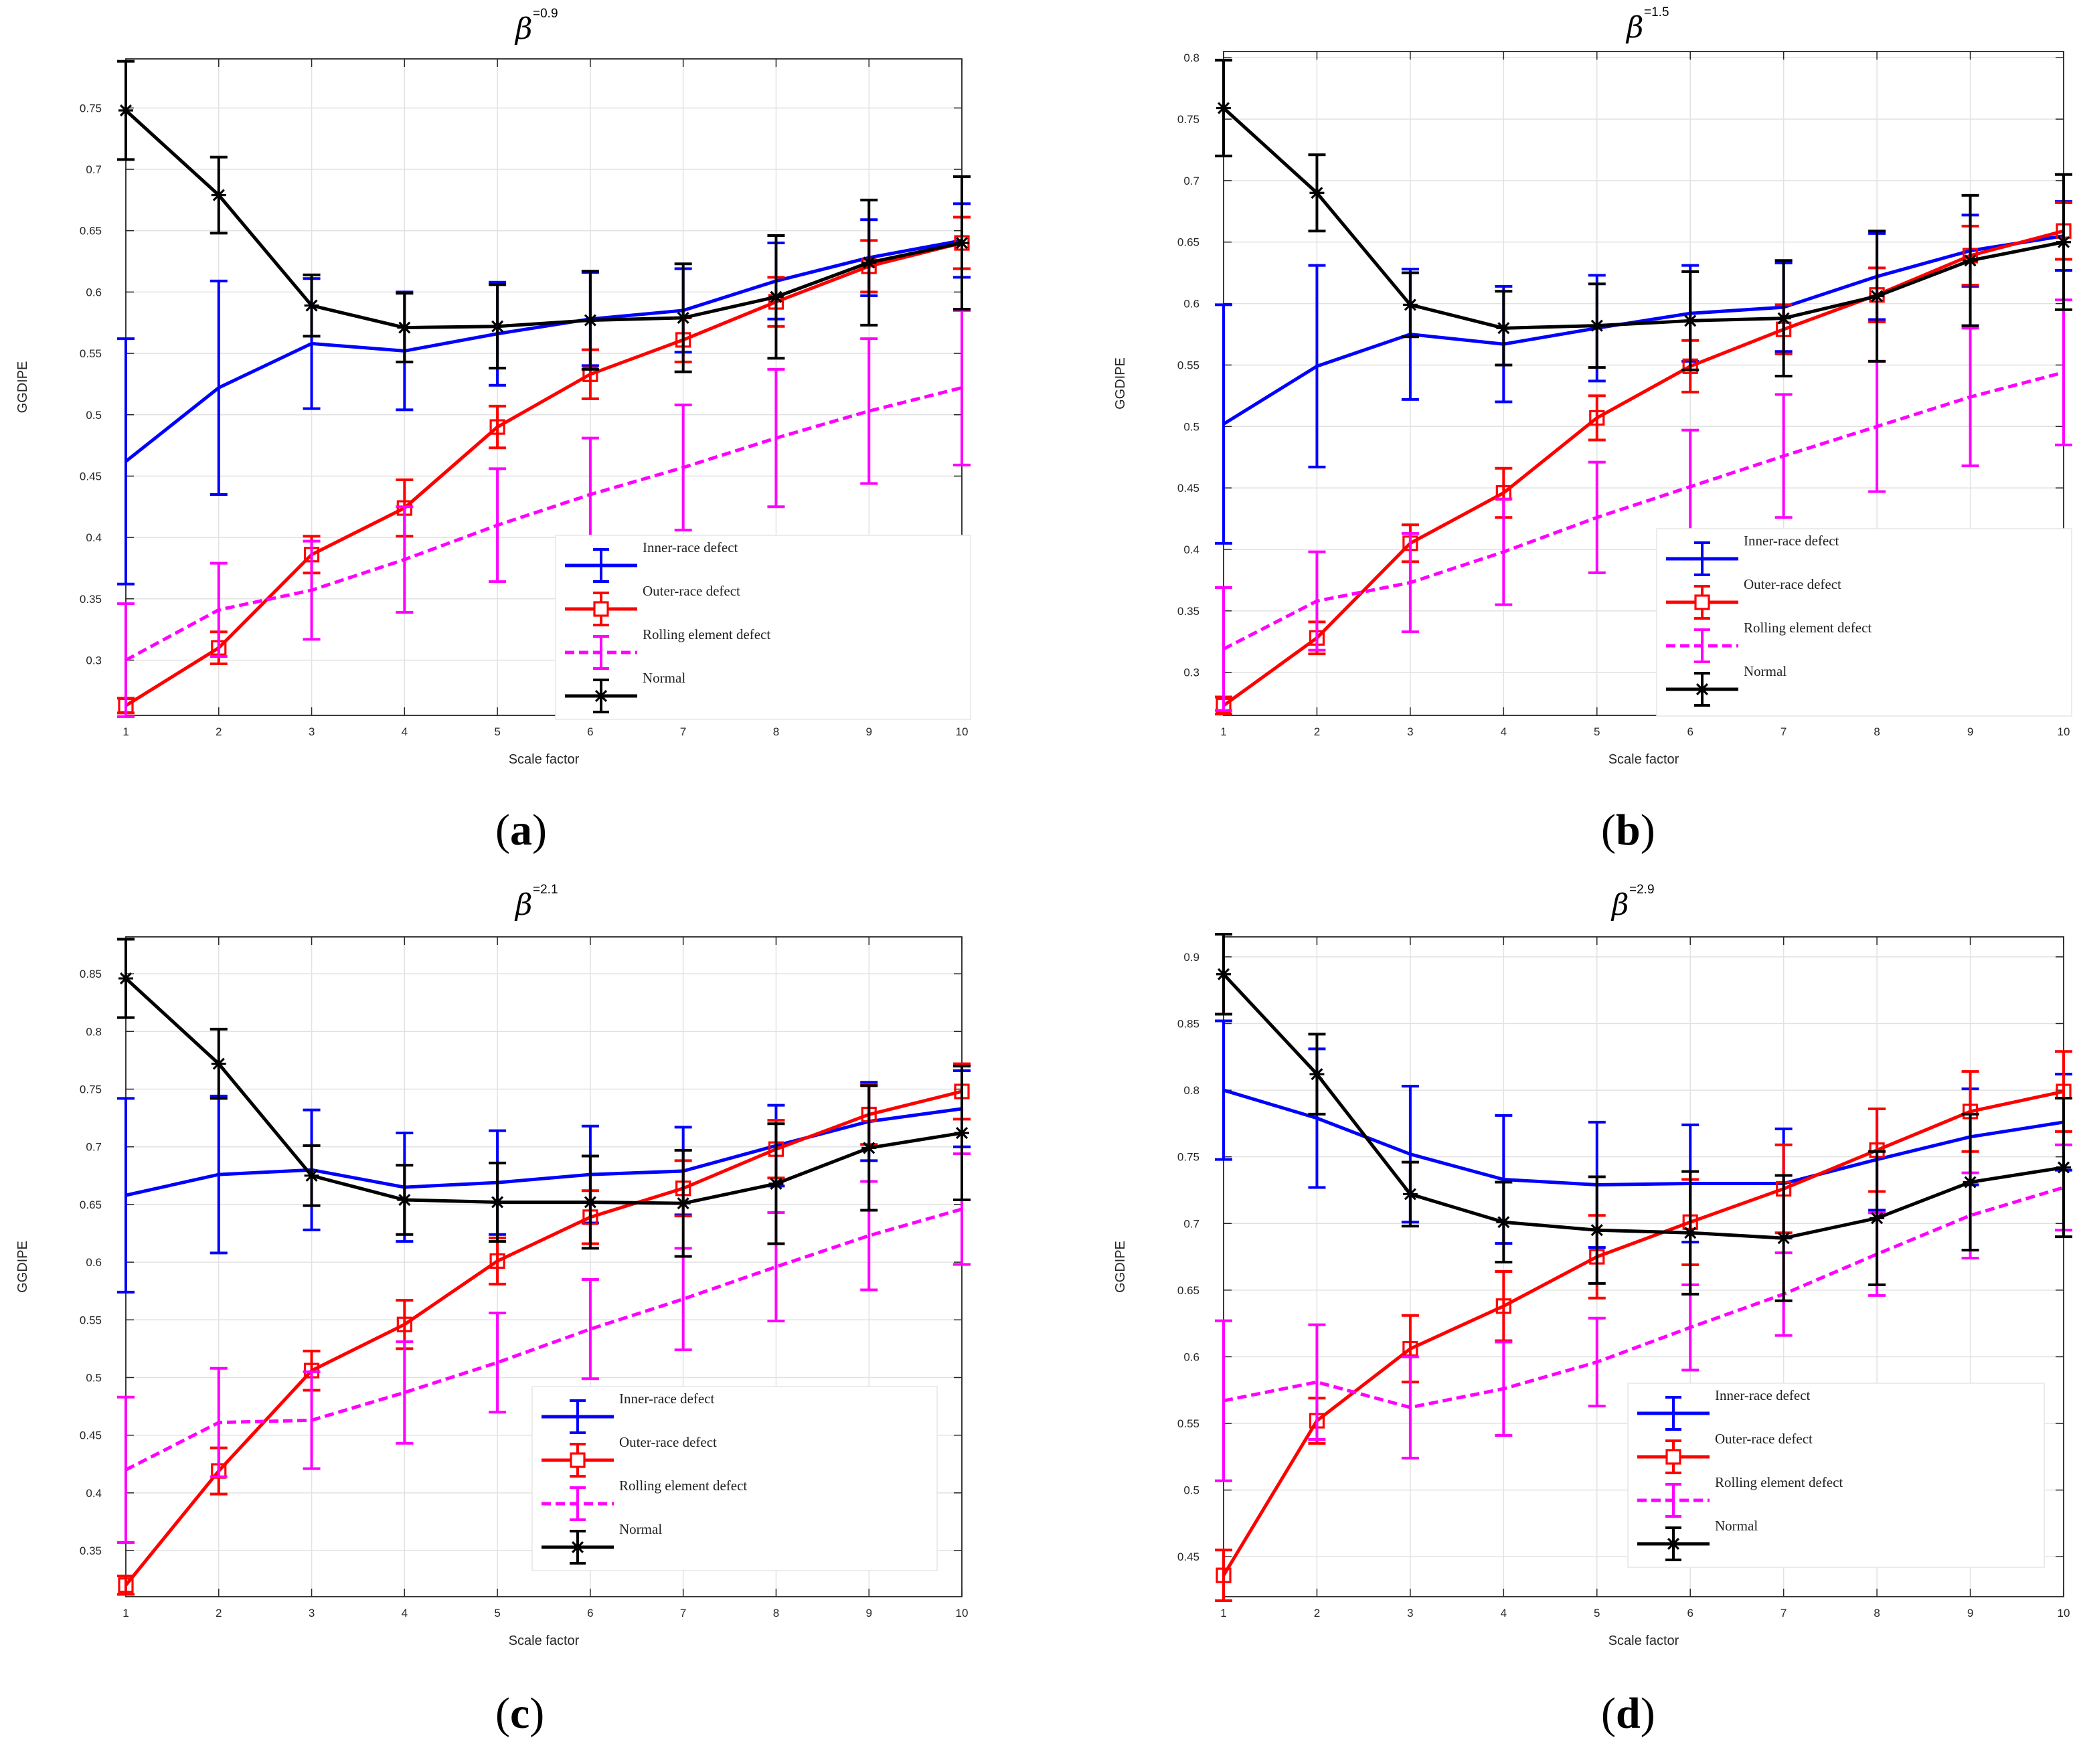 The image size is (2073, 1764). What do you see at coordinates (1223, 1613) in the screenshot?
I see `x-tick-label: 1` at bounding box center [1223, 1613].